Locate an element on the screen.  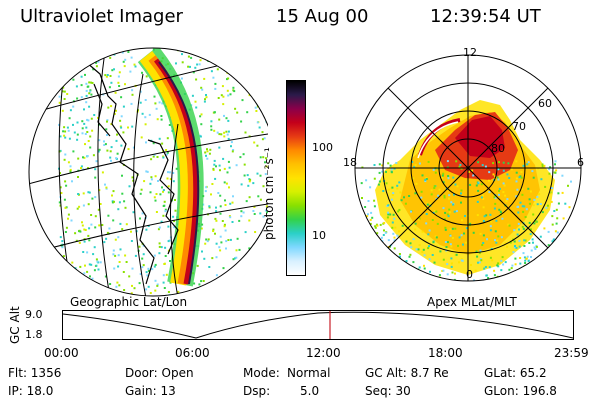
info-dsp-value: 5.0 is located at coordinates (310, 391).